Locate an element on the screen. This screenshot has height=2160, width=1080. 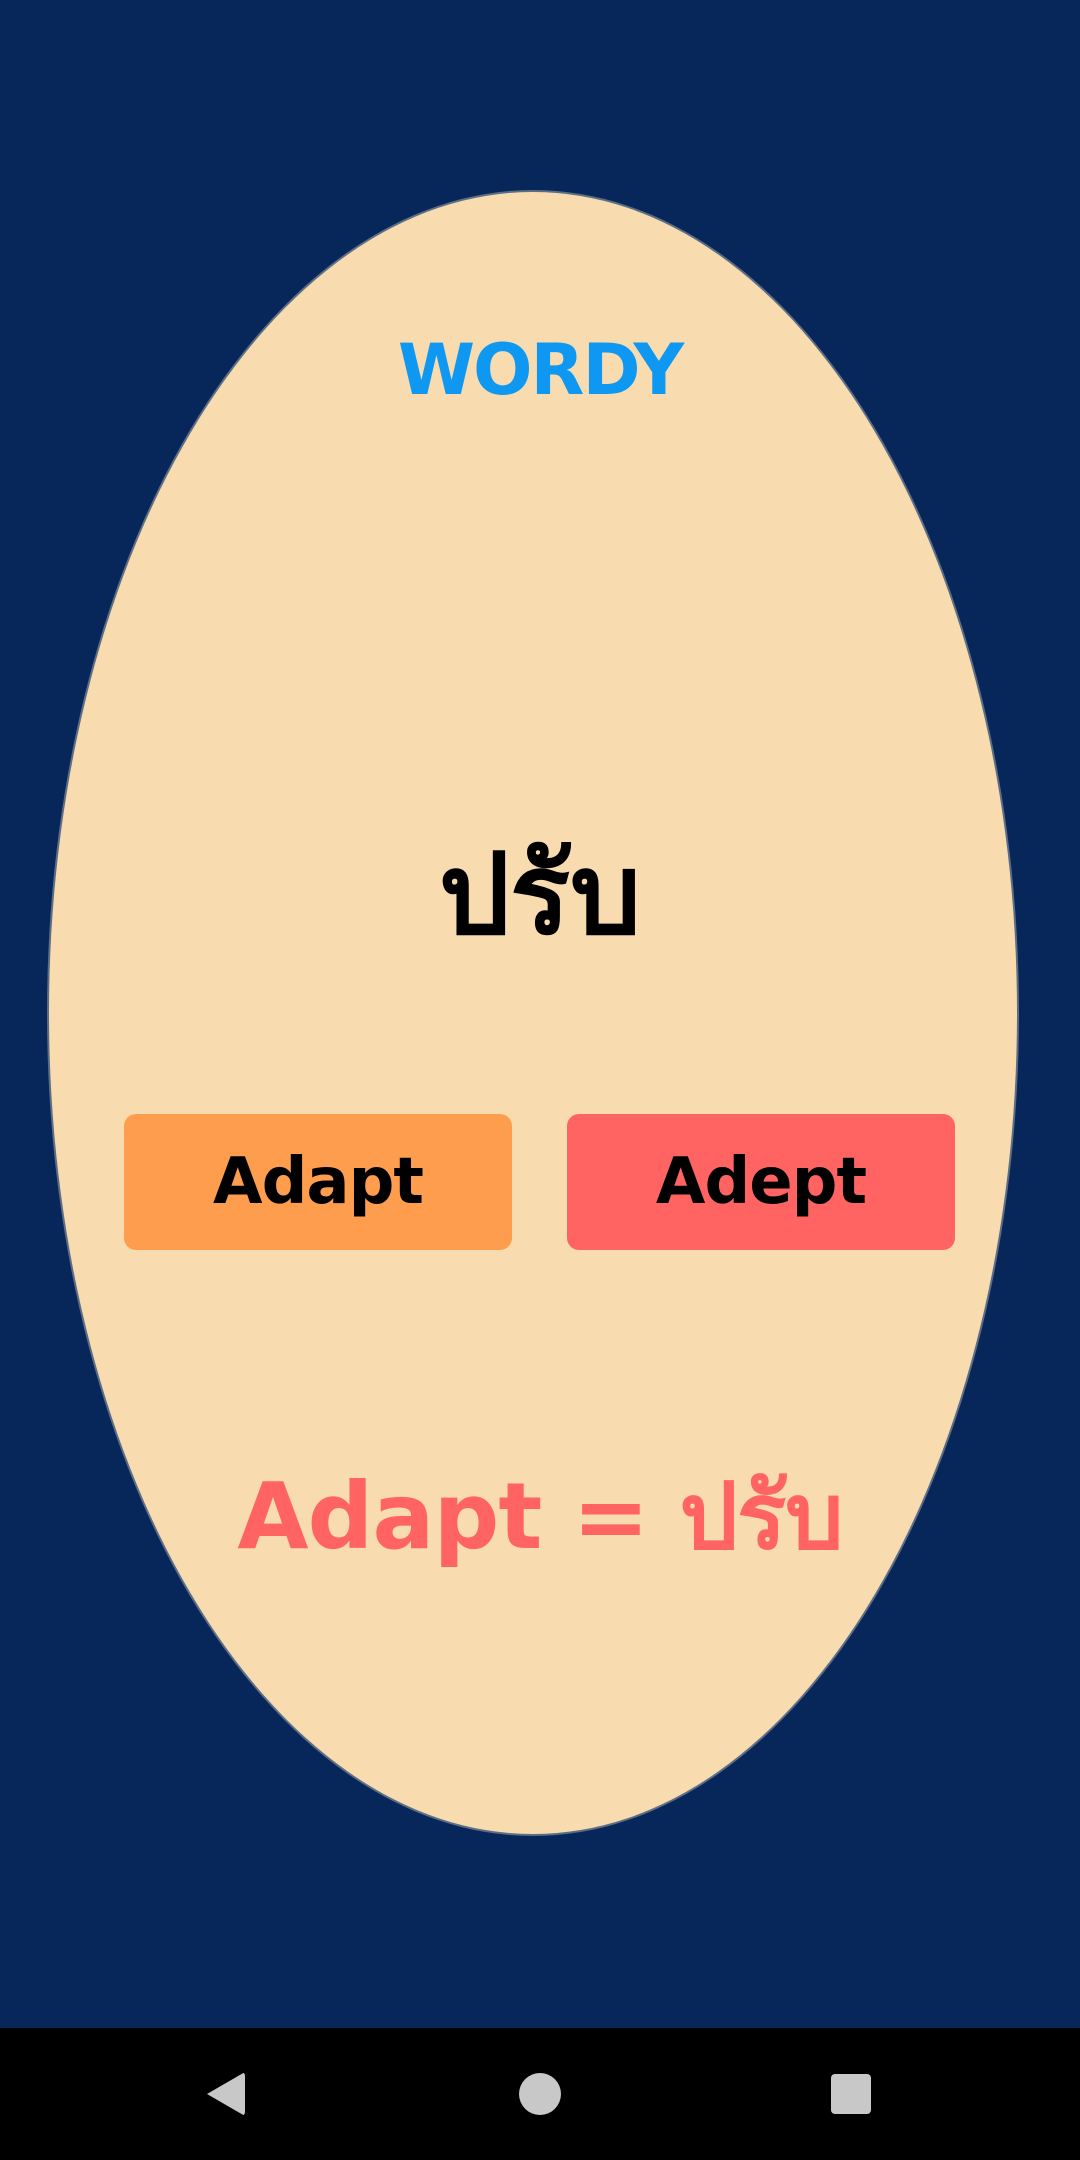
question-word: ปรับ is located at coordinates (540, 895).